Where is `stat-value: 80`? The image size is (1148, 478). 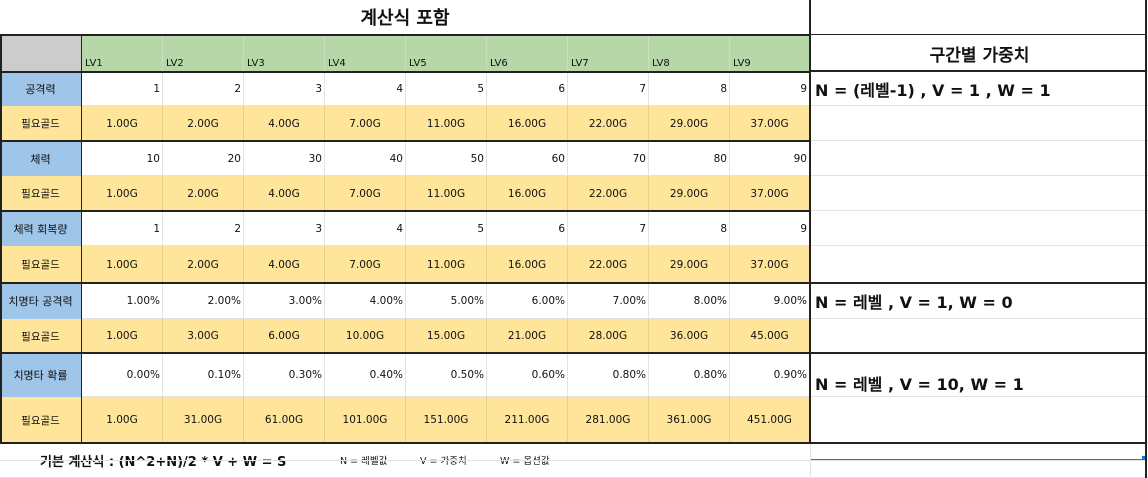 stat-value: 80 is located at coordinates (689, 158).